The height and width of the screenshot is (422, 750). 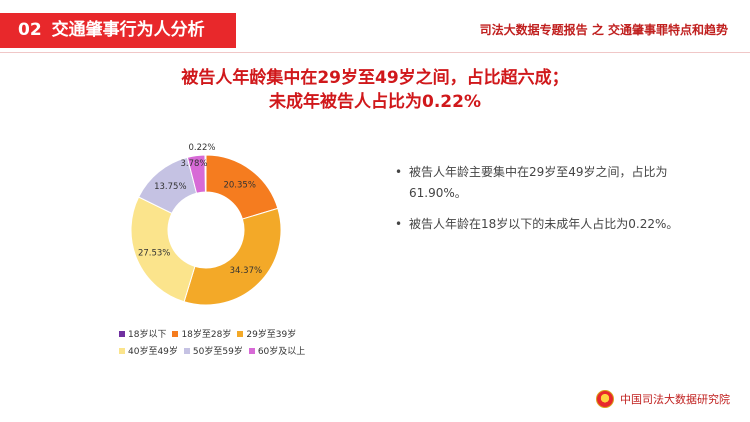 I want to click on bullet-text-2: 被告人年龄在18岁以下的未成年人占比为0.22%。, so click(x=544, y=224).